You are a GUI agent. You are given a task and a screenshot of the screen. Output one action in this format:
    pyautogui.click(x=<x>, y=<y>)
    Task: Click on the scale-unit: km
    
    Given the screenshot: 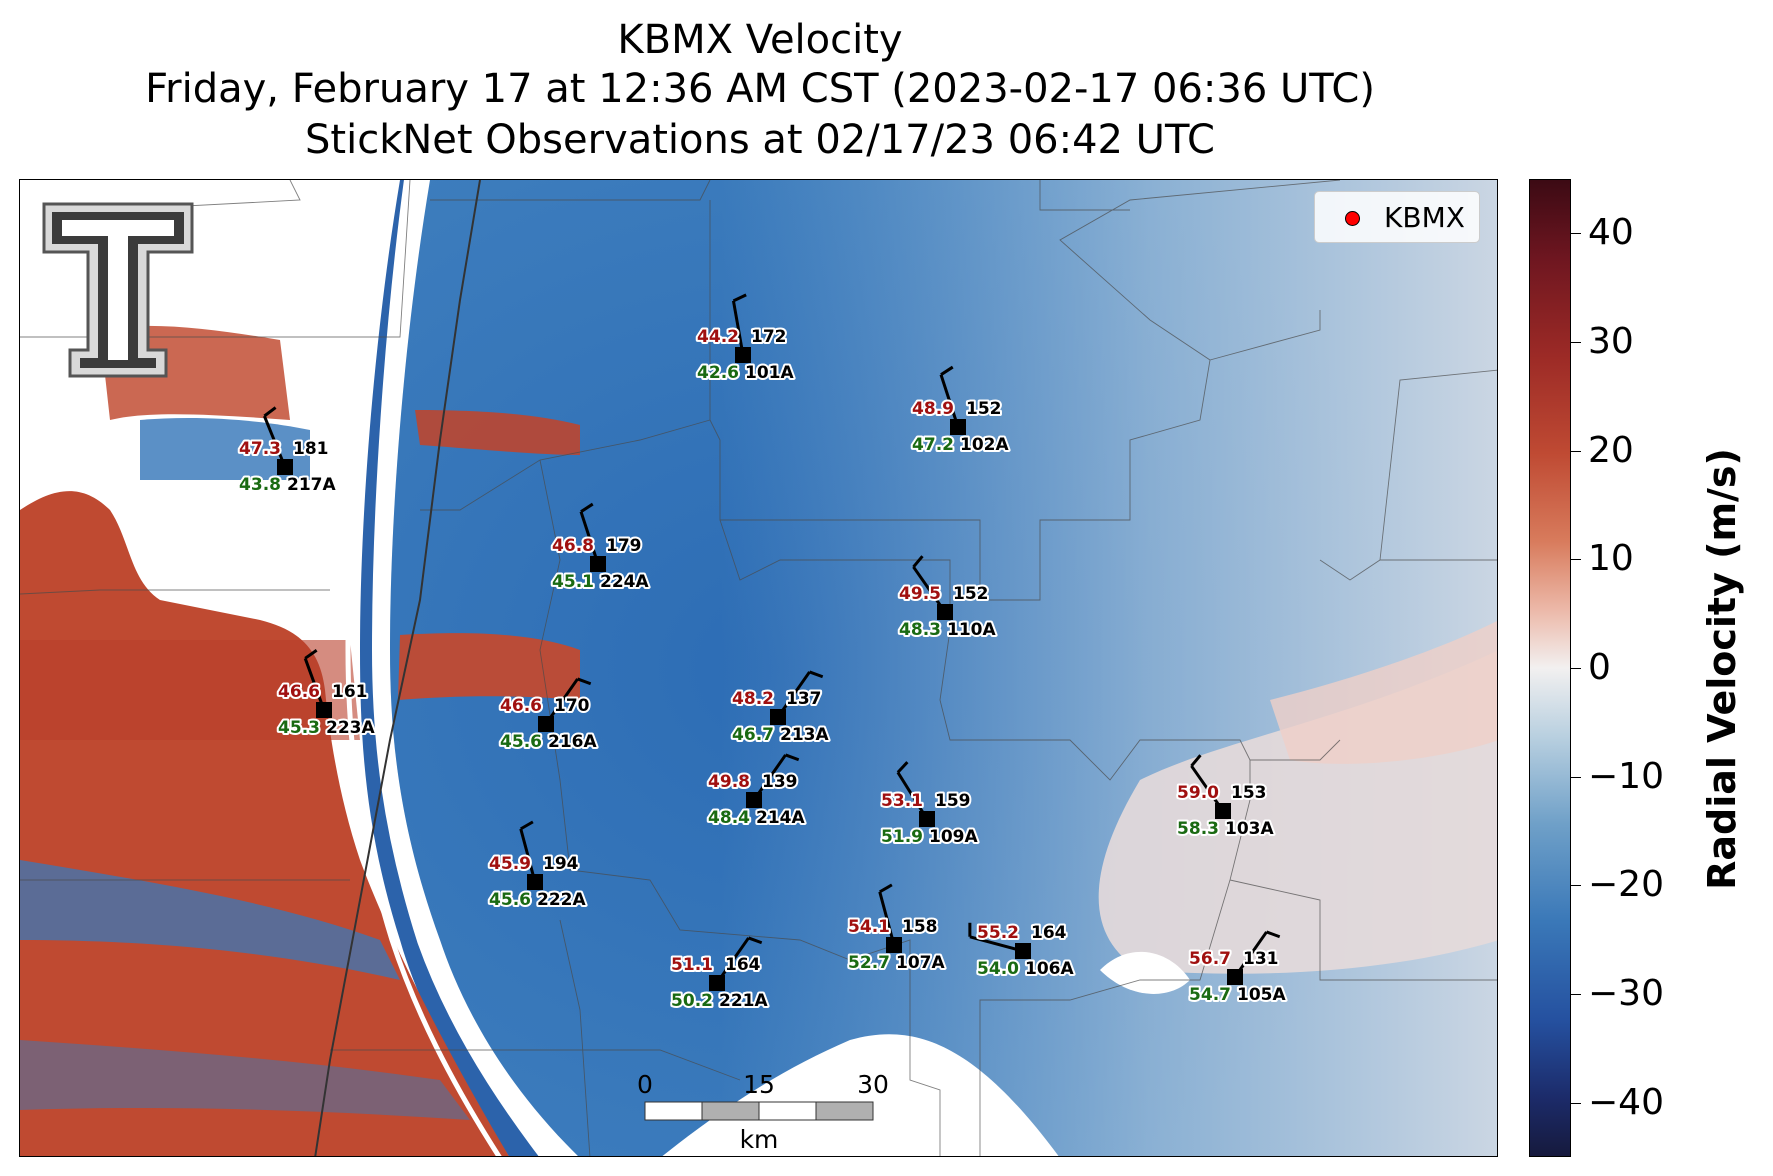 What is the action you would take?
    pyautogui.click(x=759, y=1139)
    